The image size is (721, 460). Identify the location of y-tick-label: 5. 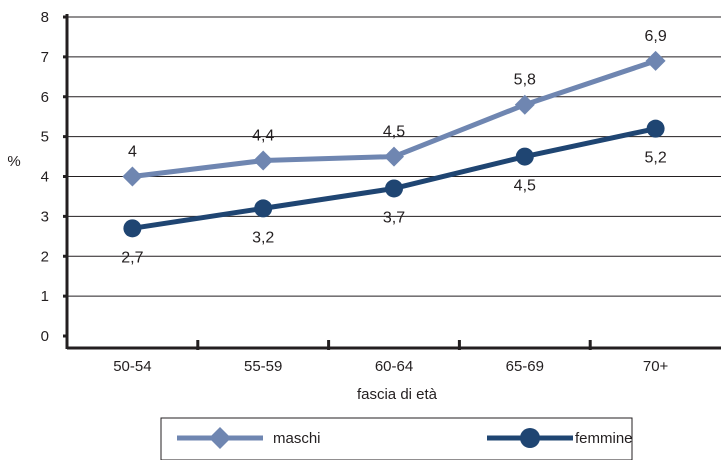
(45, 137).